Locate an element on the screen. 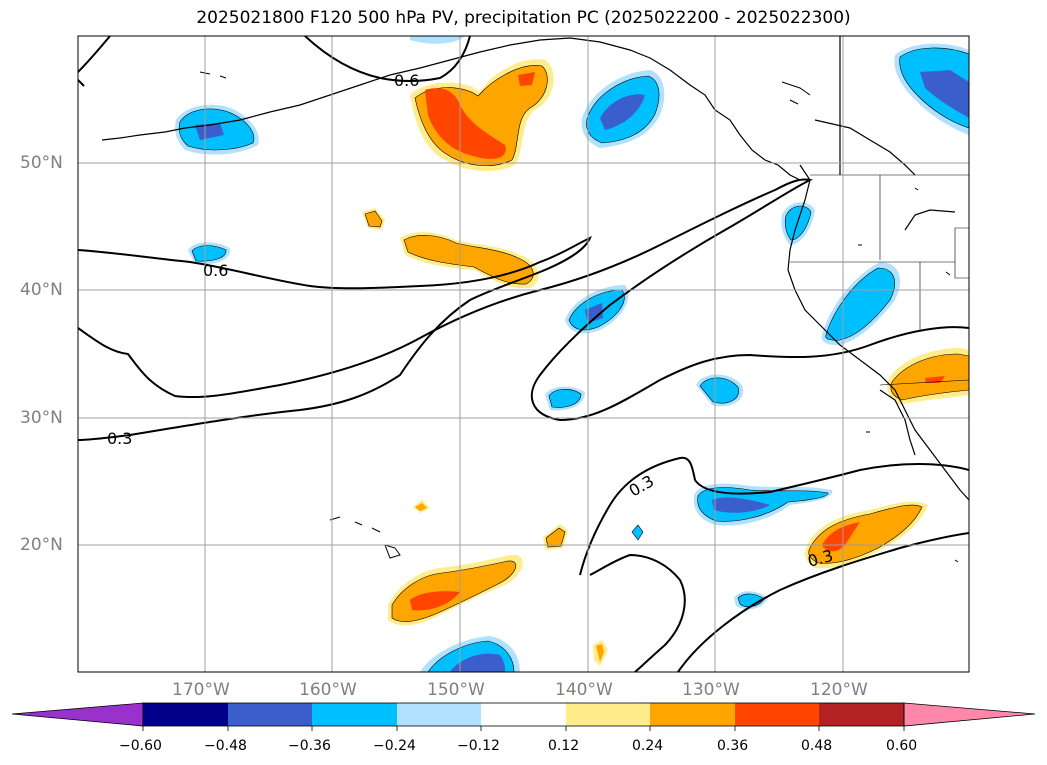  lon-label-140w: 140°W is located at coordinates (584, 690).